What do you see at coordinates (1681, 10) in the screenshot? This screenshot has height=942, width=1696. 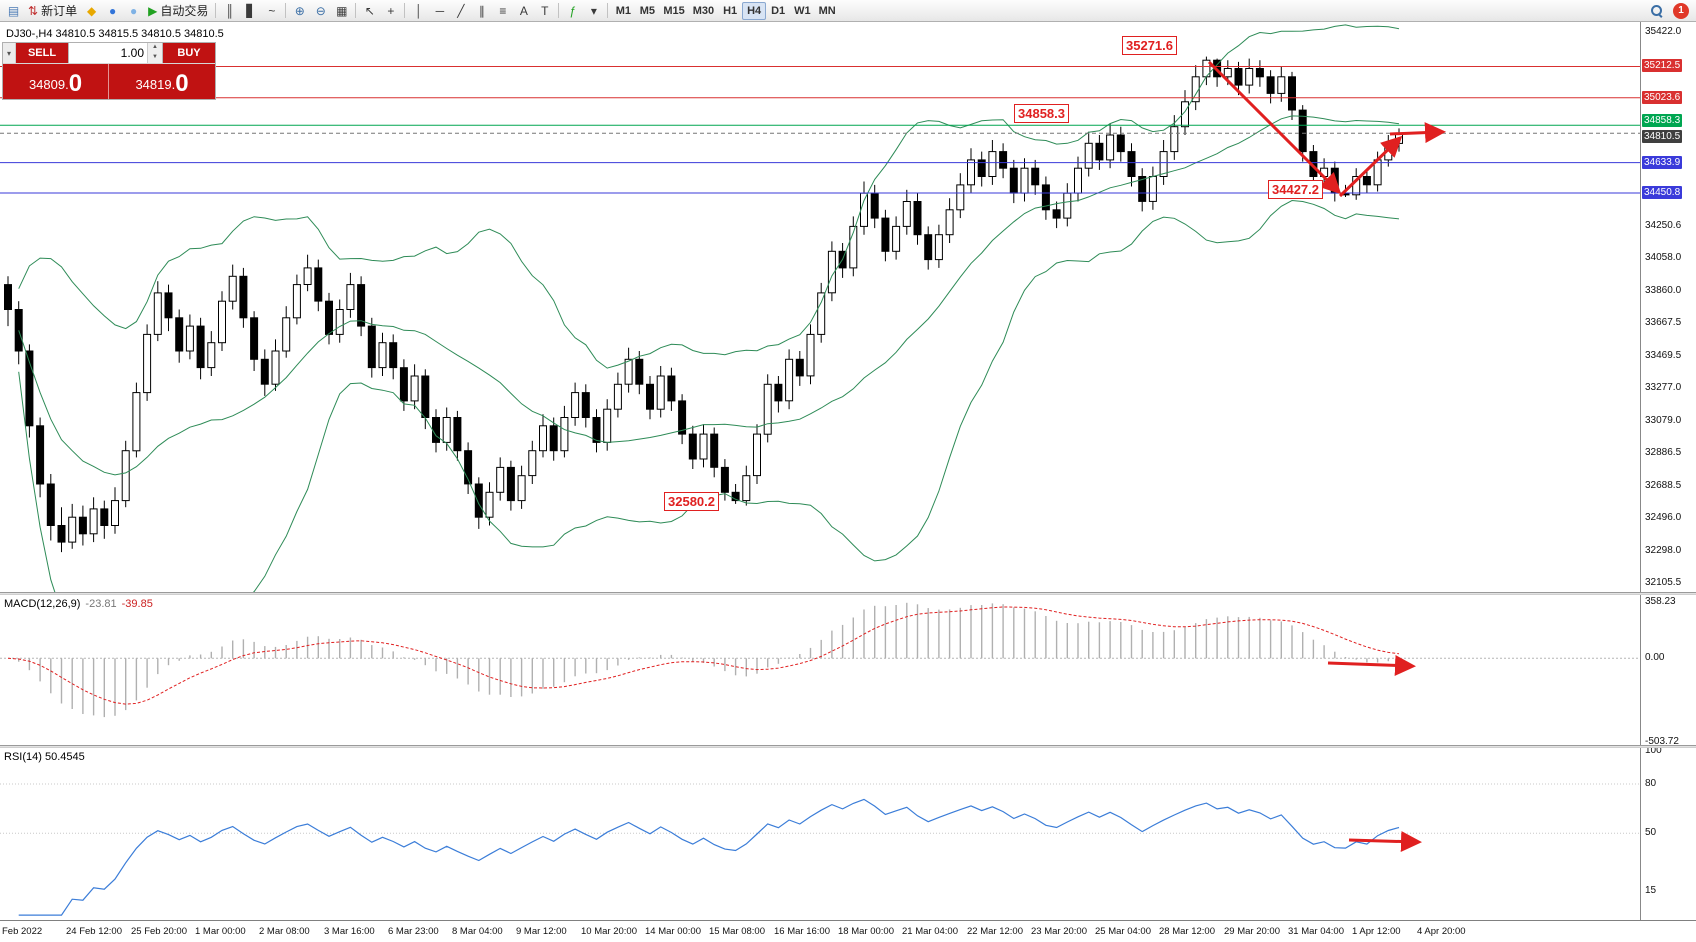 I see `notification-badge: 1` at bounding box center [1681, 10].